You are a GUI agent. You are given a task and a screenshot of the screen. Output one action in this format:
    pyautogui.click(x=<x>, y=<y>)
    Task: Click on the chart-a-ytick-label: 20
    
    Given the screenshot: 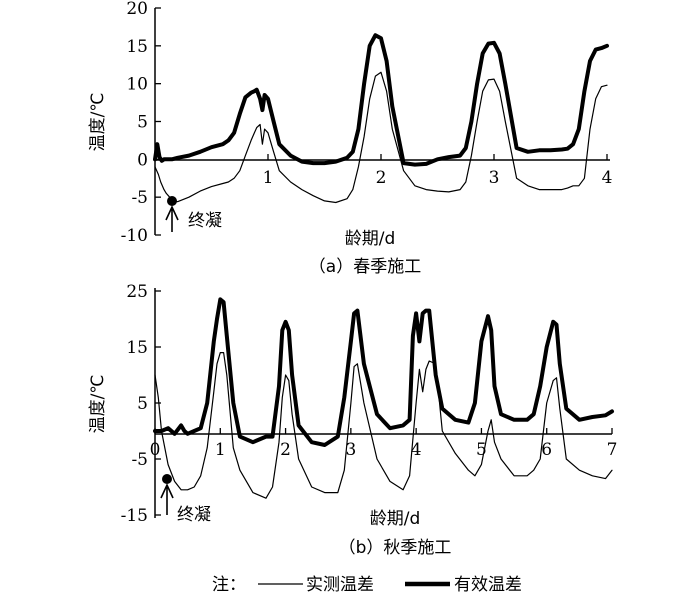 What is the action you would take?
    pyautogui.click(x=137, y=9)
    